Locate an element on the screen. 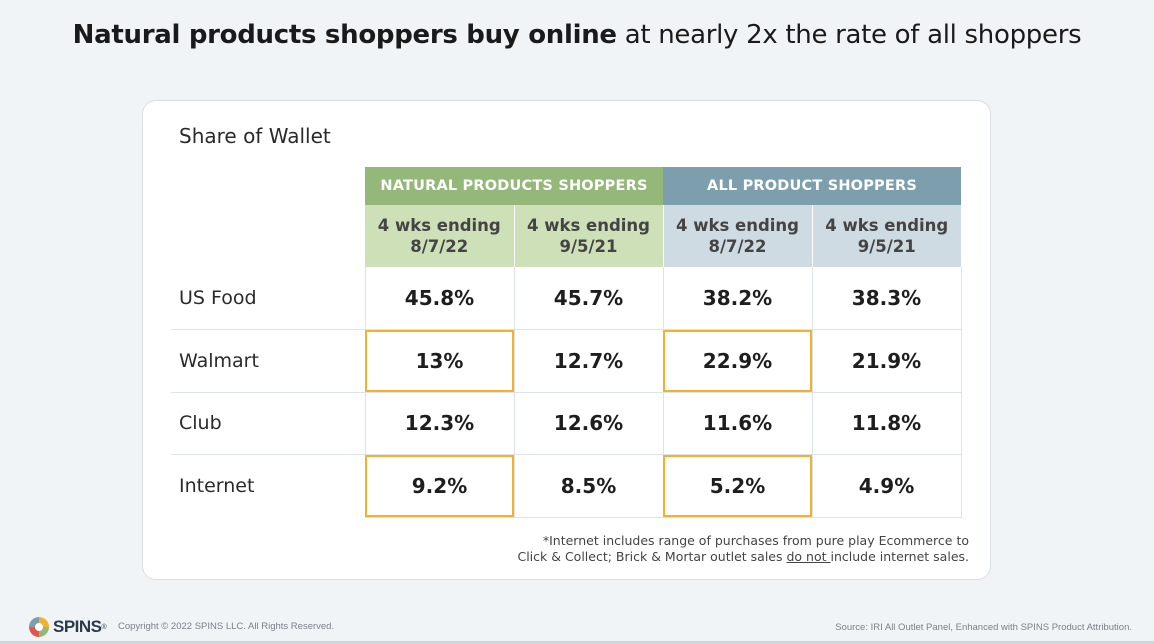 This screenshot has height=644, width=1154. table-cell: 38.2% is located at coordinates (738, 298).